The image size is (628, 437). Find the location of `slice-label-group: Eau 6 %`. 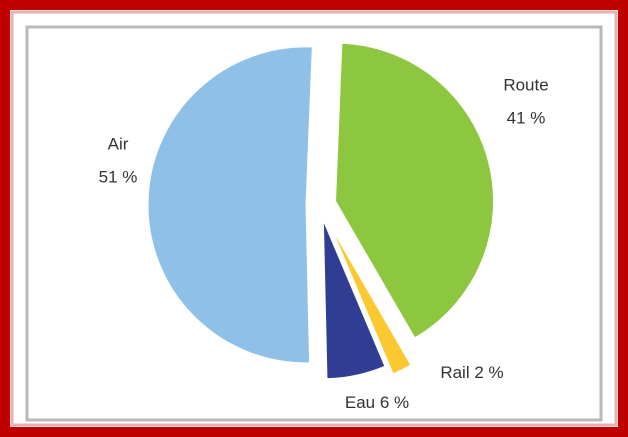

slice-label-group: Eau 6 % is located at coordinates (377, 402).